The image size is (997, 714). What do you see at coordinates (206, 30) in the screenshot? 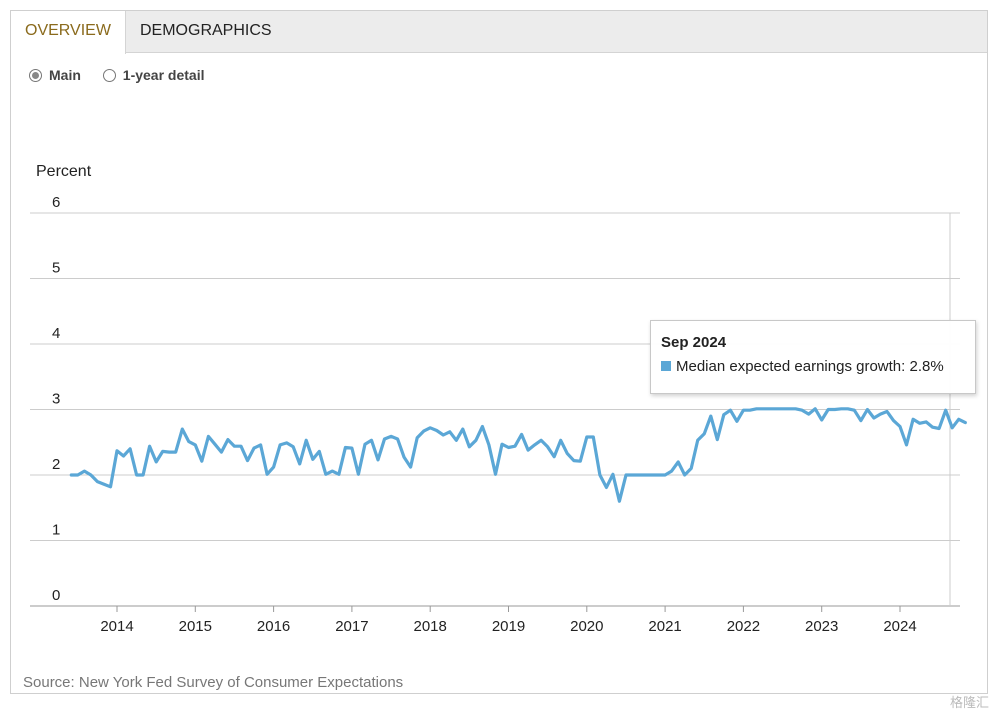
I see `tab-demographics: DEMOGRAPHICS` at bounding box center [206, 30].